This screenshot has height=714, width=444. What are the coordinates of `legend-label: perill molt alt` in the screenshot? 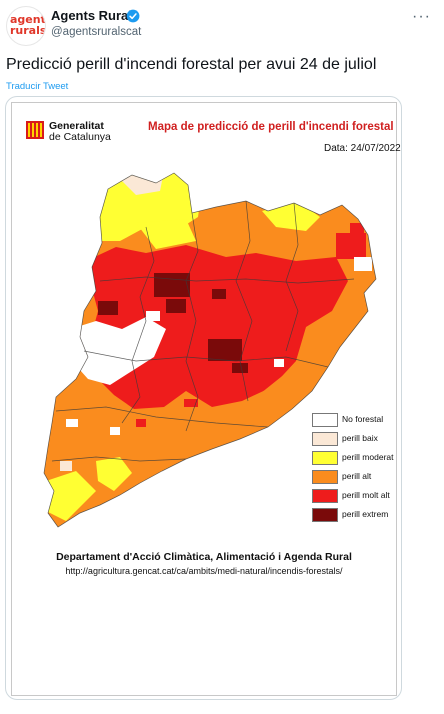 It's located at (366, 495).